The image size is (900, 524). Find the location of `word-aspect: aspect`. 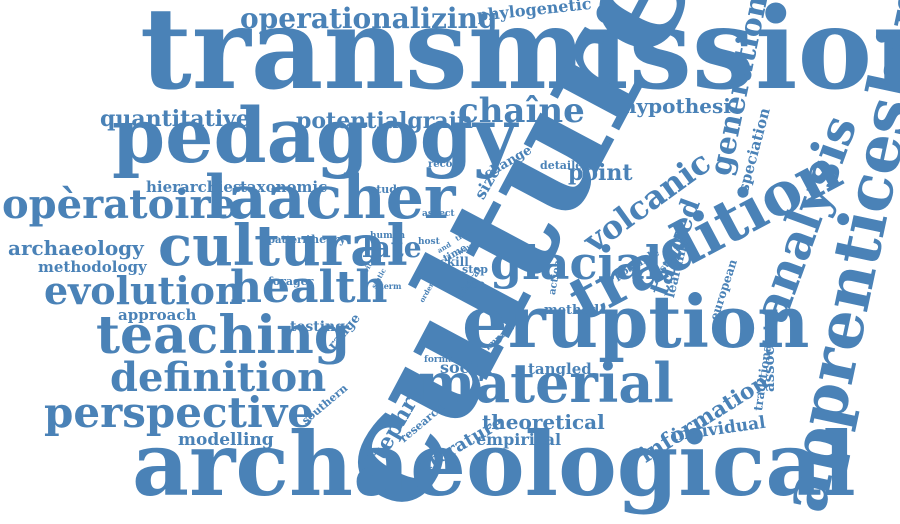

word-aspect: aspect is located at coordinates (438, 214).